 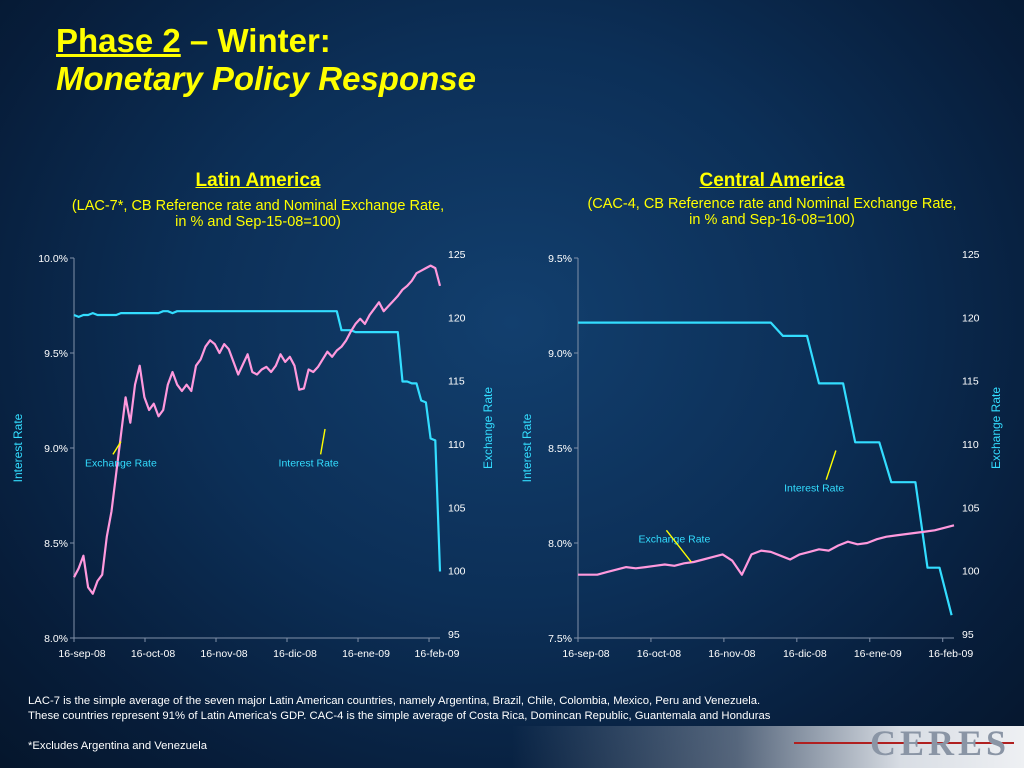 What do you see at coordinates (560, 449) in the screenshot?
I see `chart2-ytick-left-label: 8.5%` at bounding box center [560, 449].